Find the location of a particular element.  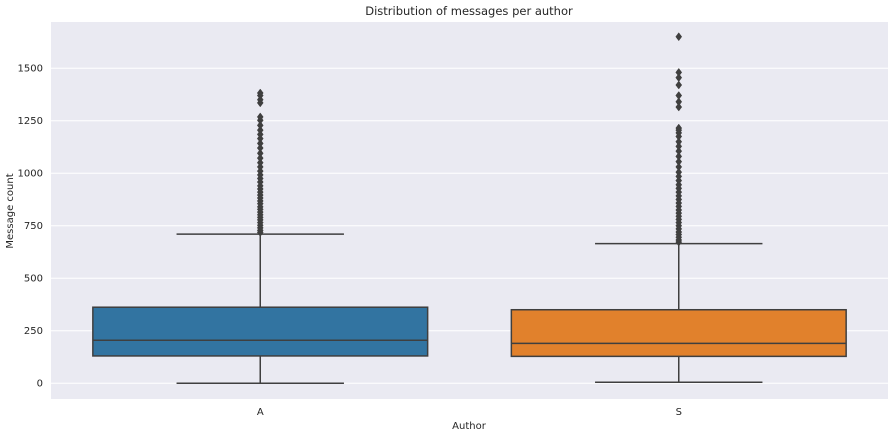

y-tick-label: 250 is located at coordinates (33, 331).